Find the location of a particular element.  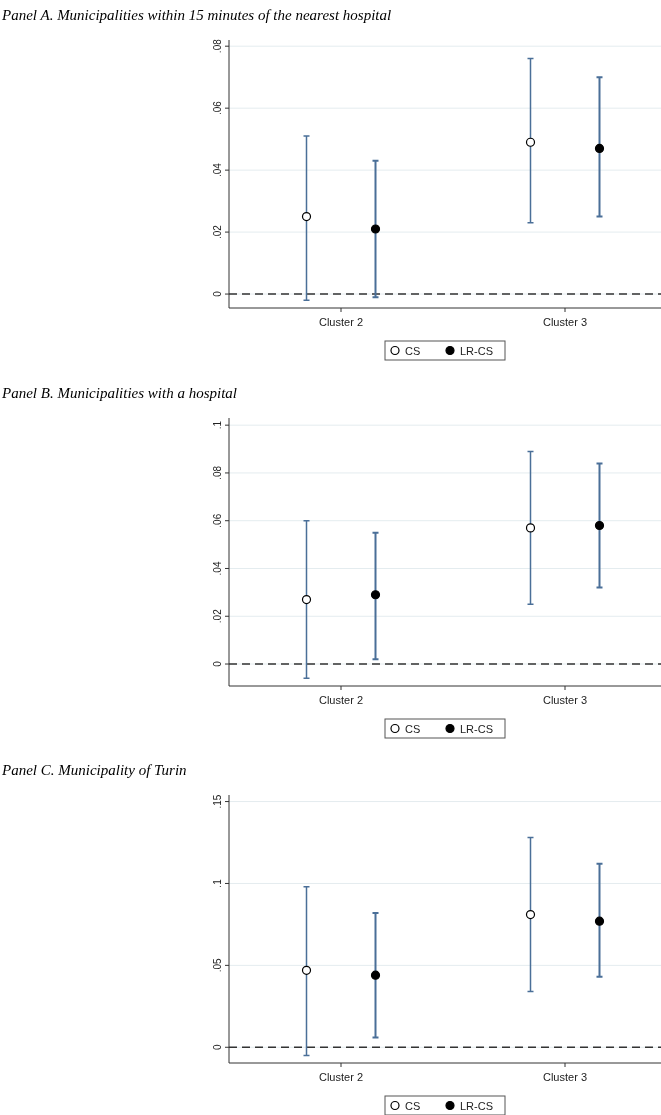

text: Panel C. Municipality of Turin is located at coordinates (94, 770).